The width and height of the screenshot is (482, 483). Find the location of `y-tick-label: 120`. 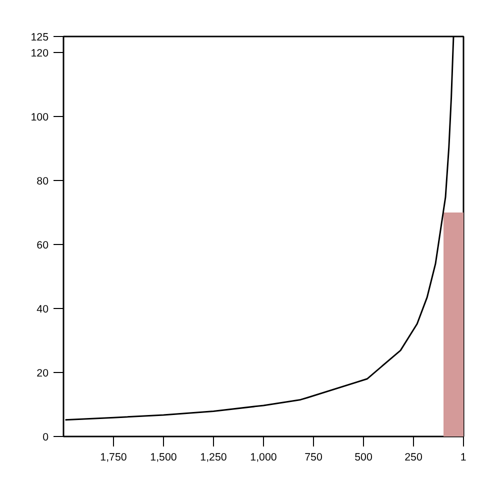

y-tick-label: 120 is located at coordinates (39, 54).